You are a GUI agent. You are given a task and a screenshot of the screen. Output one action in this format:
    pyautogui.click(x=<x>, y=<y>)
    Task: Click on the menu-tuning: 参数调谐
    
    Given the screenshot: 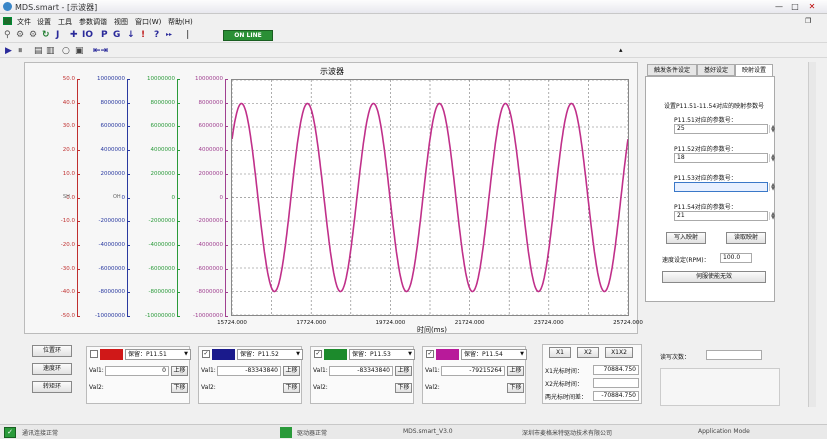 What is the action you would take?
    pyautogui.click(x=93, y=22)
    